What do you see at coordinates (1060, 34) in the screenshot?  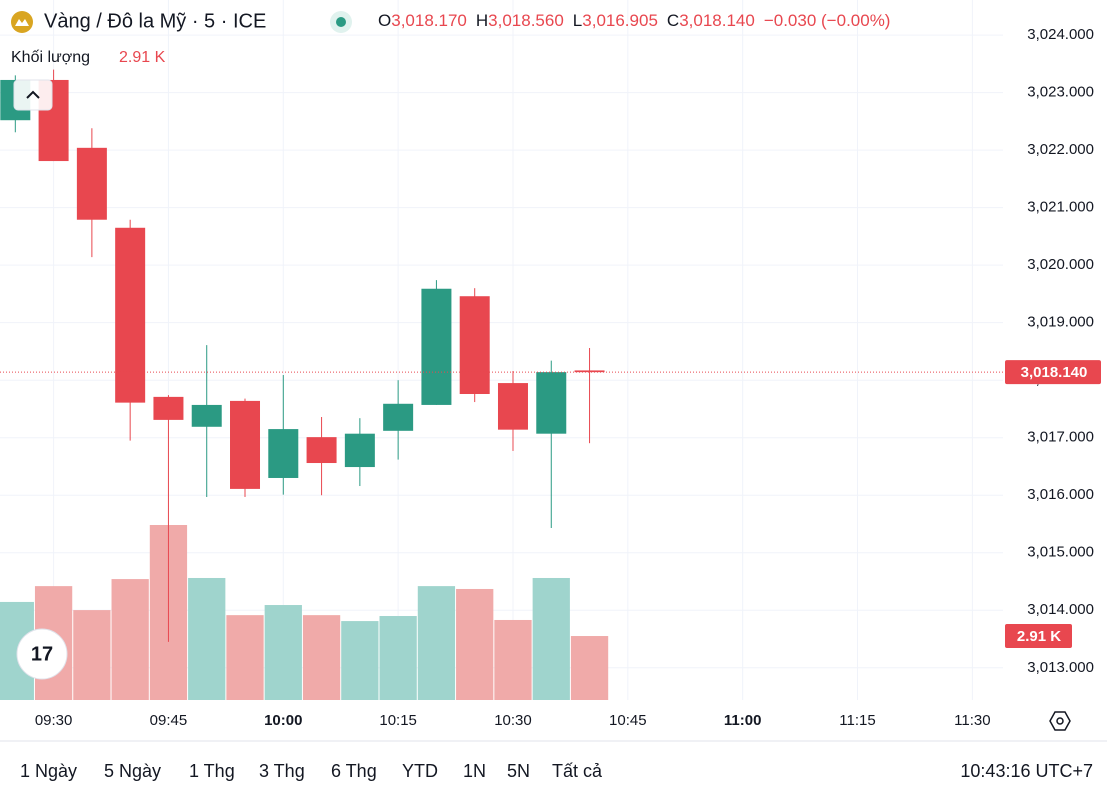 I see `y-tick-label: 3,024.000` at bounding box center [1060, 34].